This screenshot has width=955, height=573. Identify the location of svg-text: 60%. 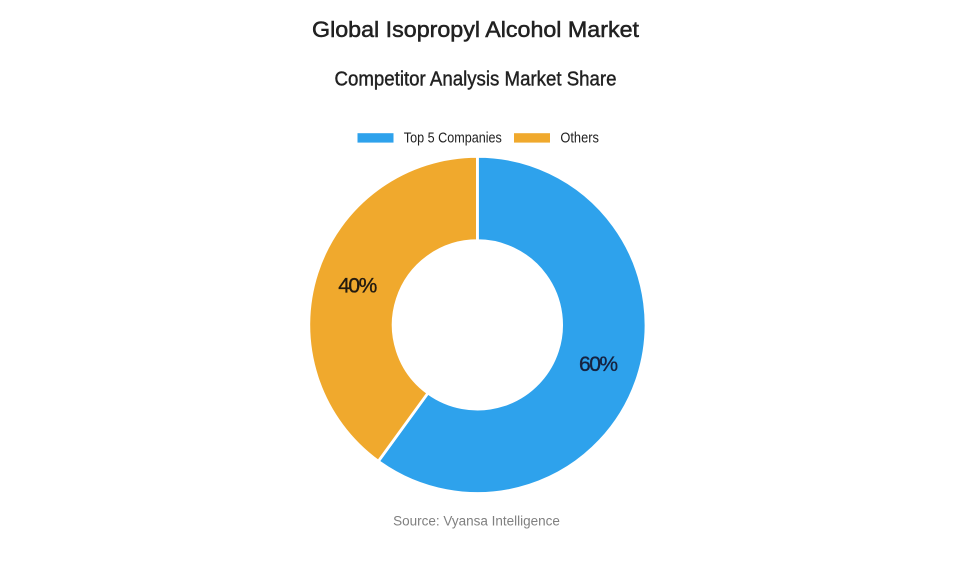
(598, 364).